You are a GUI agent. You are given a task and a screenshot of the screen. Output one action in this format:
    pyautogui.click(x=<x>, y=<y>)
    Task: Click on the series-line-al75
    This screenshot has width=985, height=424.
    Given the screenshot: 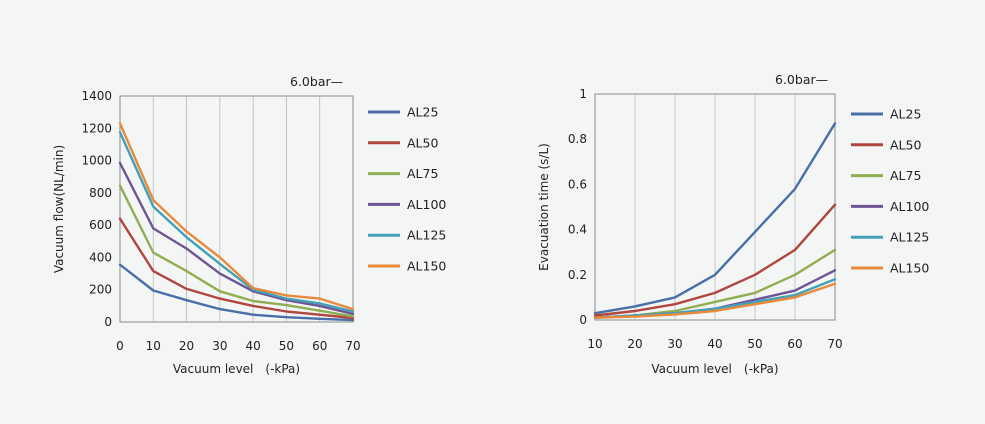 What is the action you would take?
    pyautogui.click(x=236, y=251)
    